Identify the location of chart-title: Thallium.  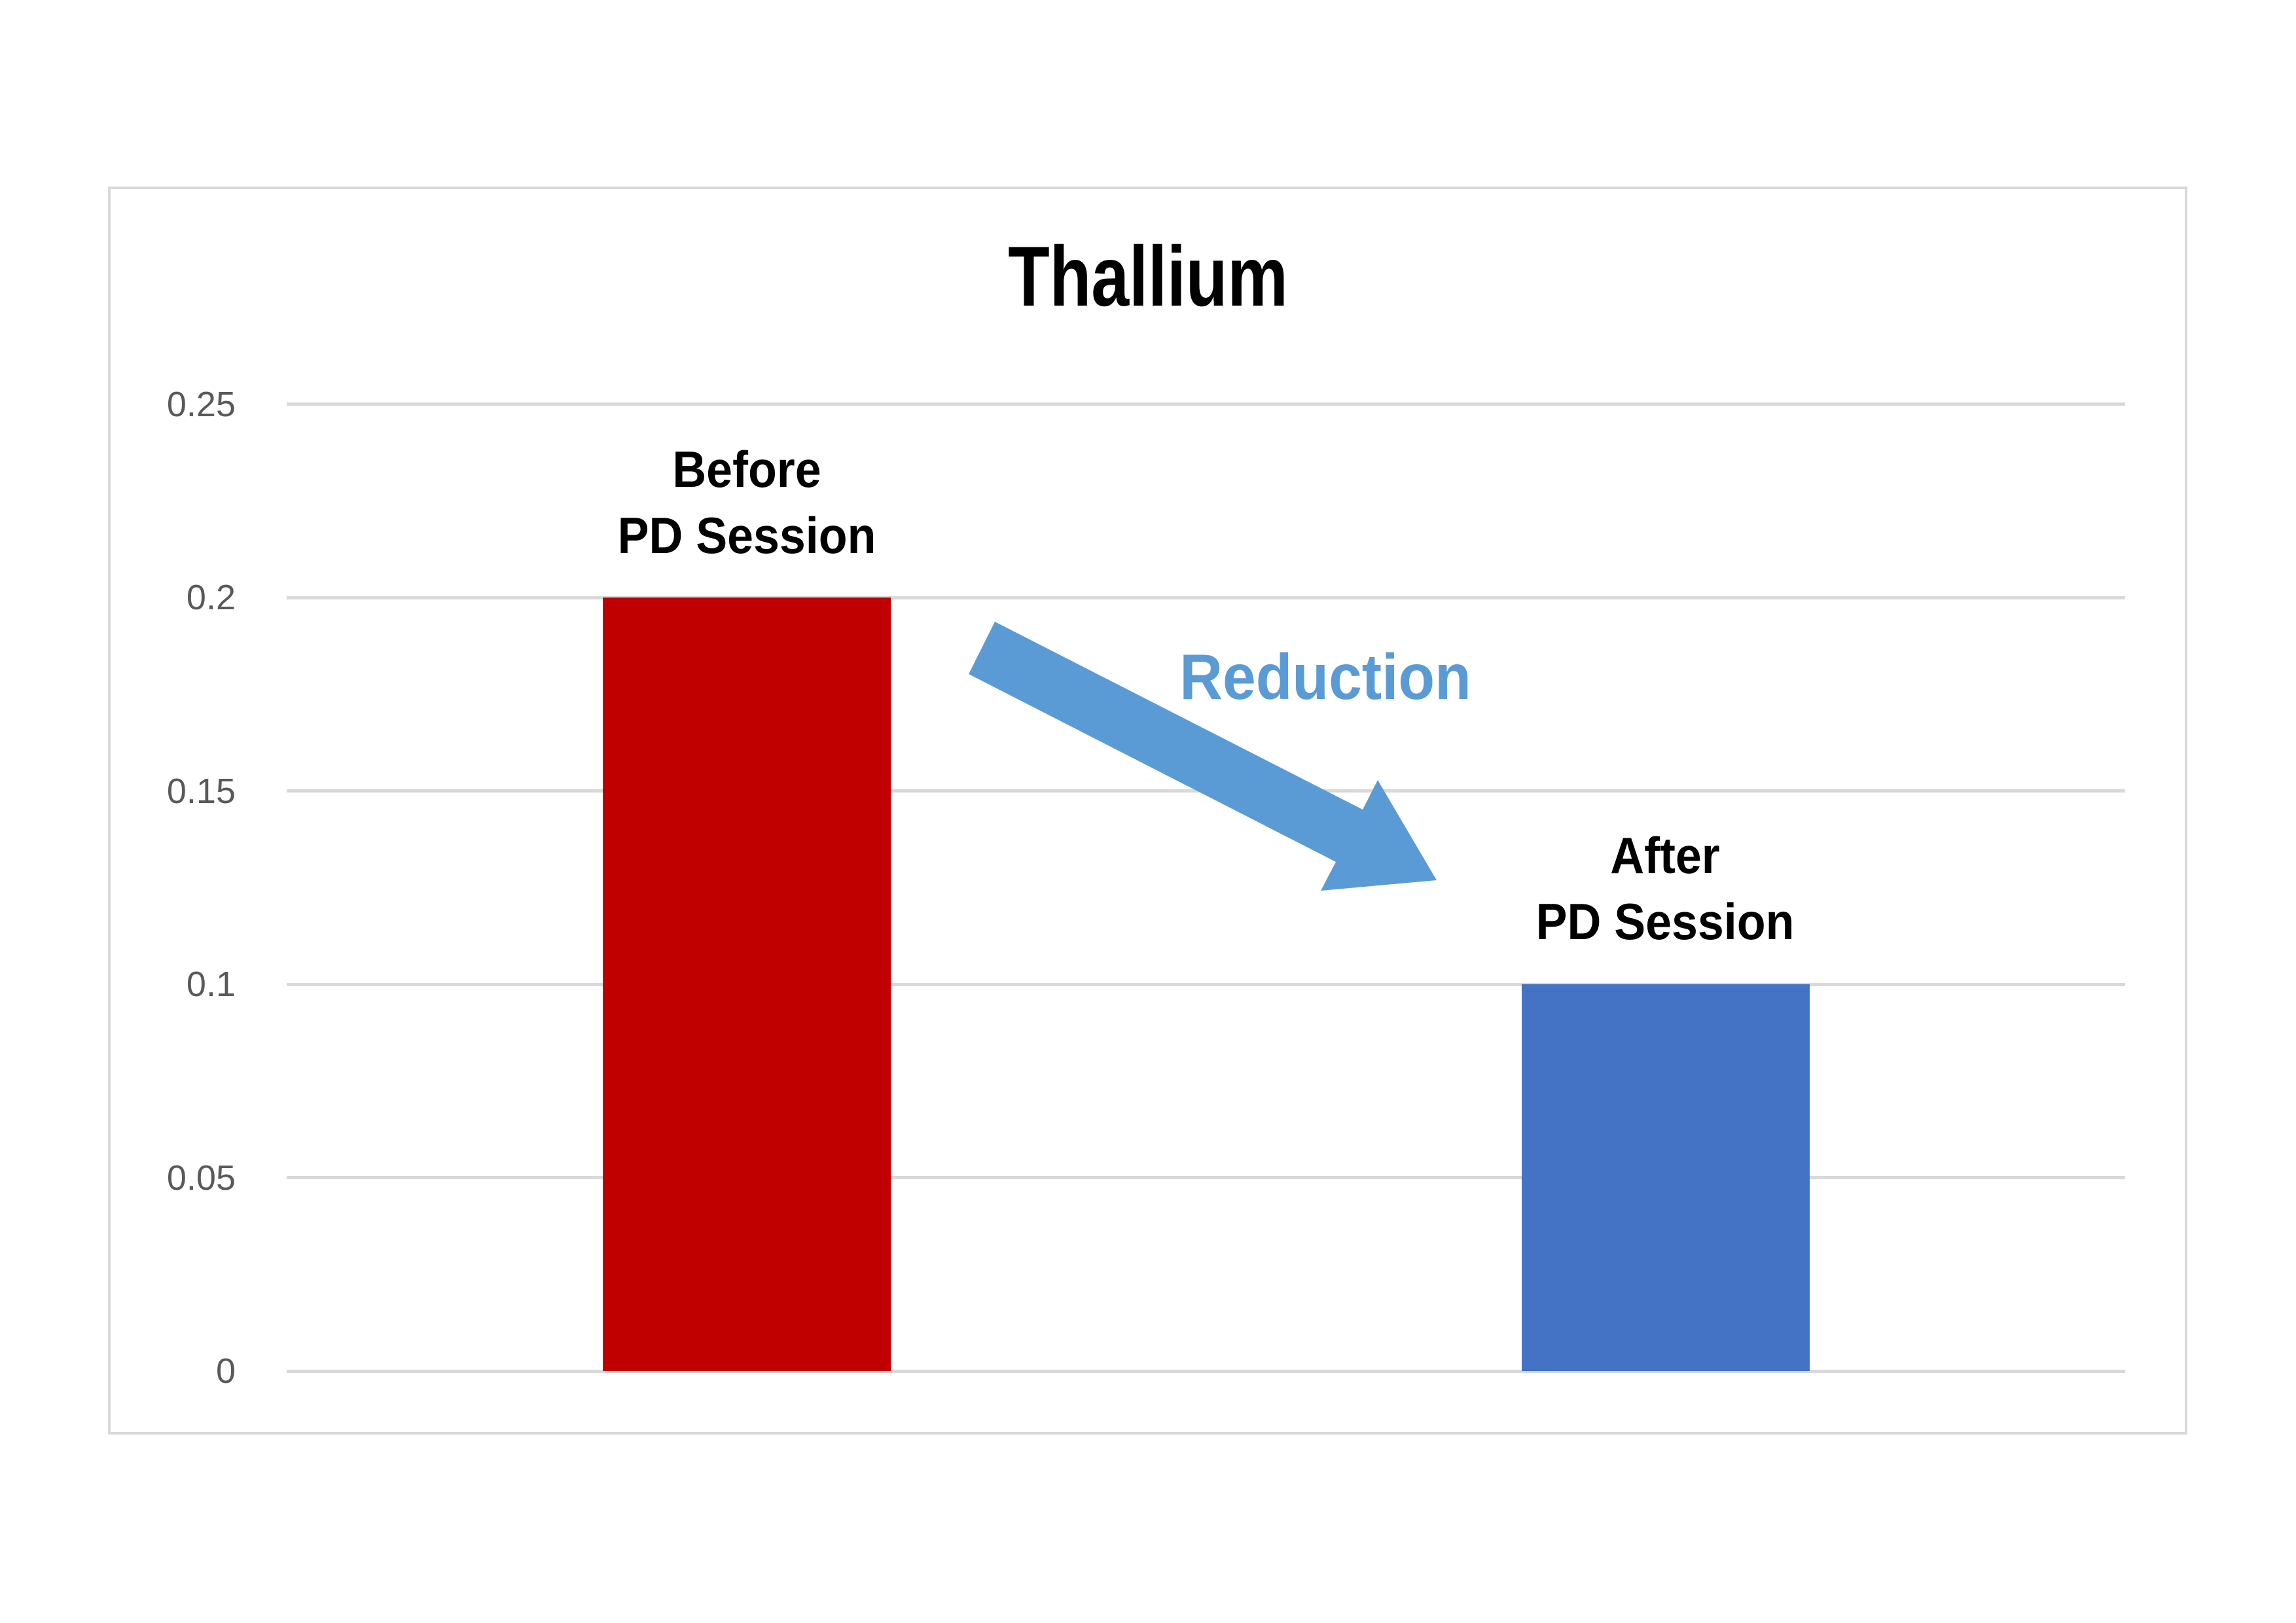
(1148, 276).